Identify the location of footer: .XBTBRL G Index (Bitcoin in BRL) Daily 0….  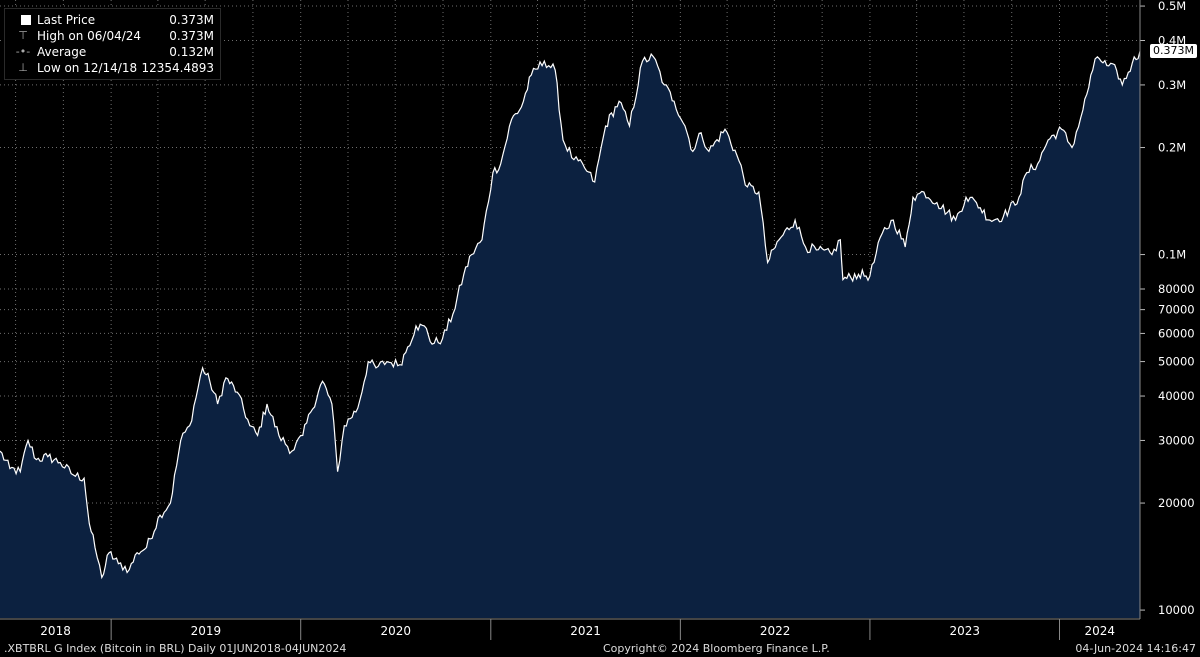
(600, 648).